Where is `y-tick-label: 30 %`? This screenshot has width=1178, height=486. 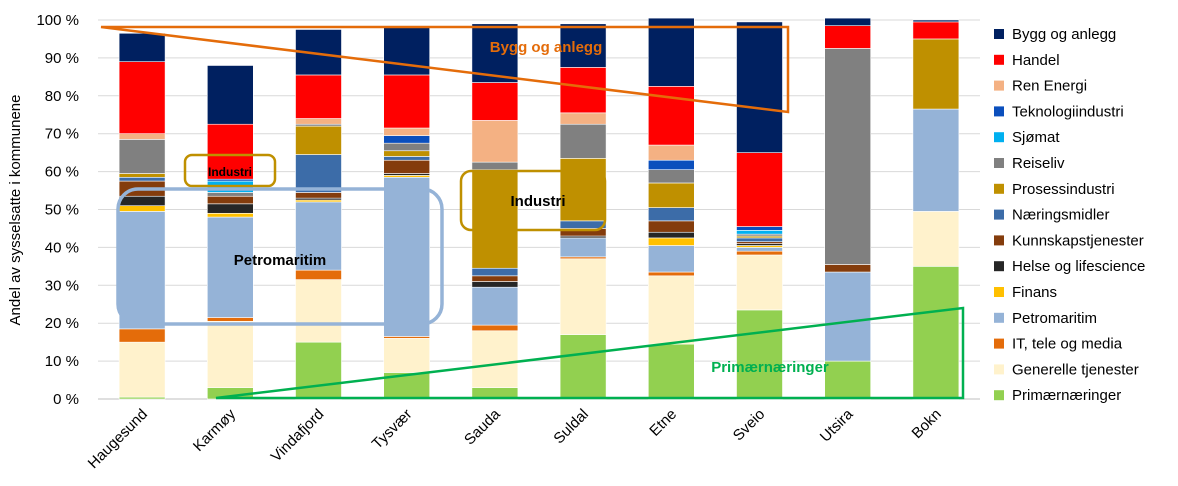
y-tick-label: 30 % is located at coordinates (62, 285).